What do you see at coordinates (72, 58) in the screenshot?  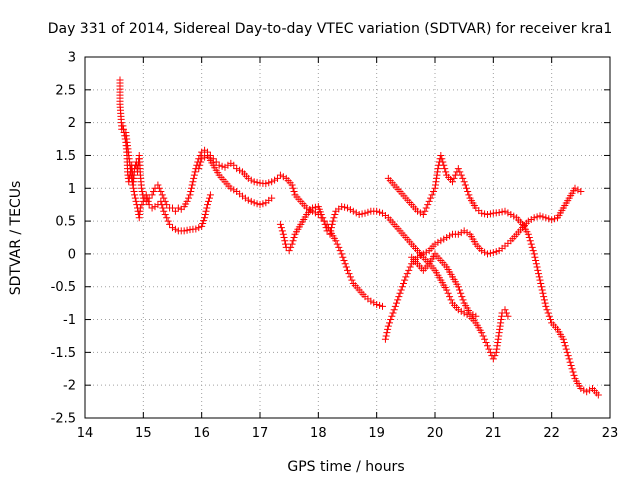 I see `y-tick-label: 3` at bounding box center [72, 58].